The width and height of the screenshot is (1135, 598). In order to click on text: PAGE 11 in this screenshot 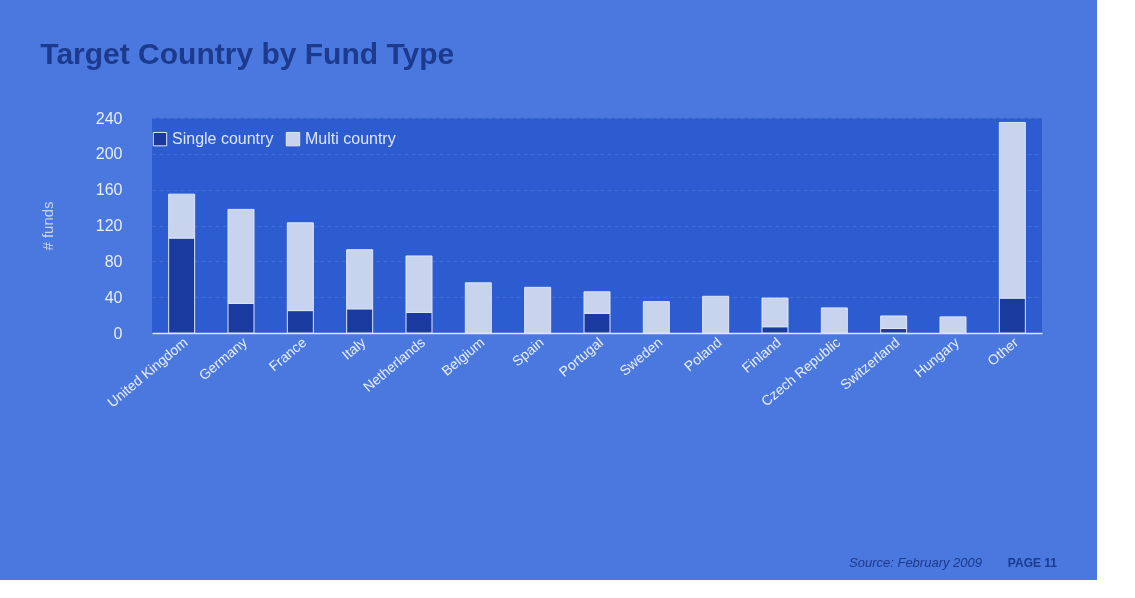, I will do `click(1032, 563)`.